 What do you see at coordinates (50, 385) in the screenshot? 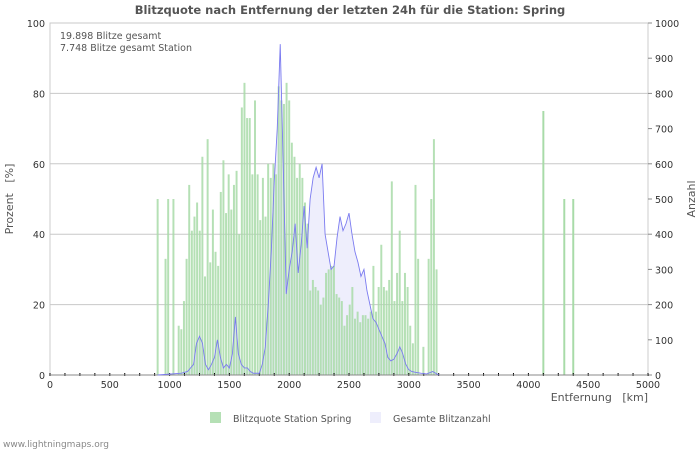
I see `x-tick-label: 0` at bounding box center [50, 385].